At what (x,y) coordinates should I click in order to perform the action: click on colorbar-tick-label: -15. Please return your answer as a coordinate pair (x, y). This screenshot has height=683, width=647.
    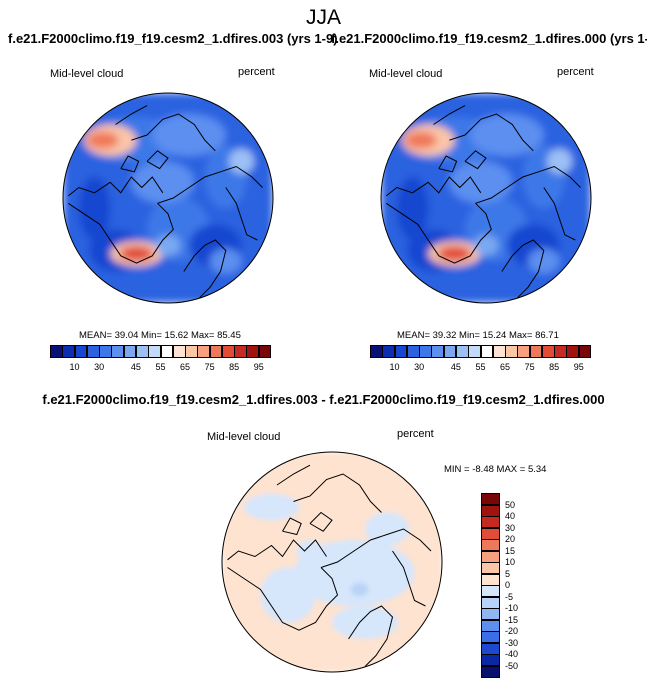
    Looking at the image, I should click on (512, 619).